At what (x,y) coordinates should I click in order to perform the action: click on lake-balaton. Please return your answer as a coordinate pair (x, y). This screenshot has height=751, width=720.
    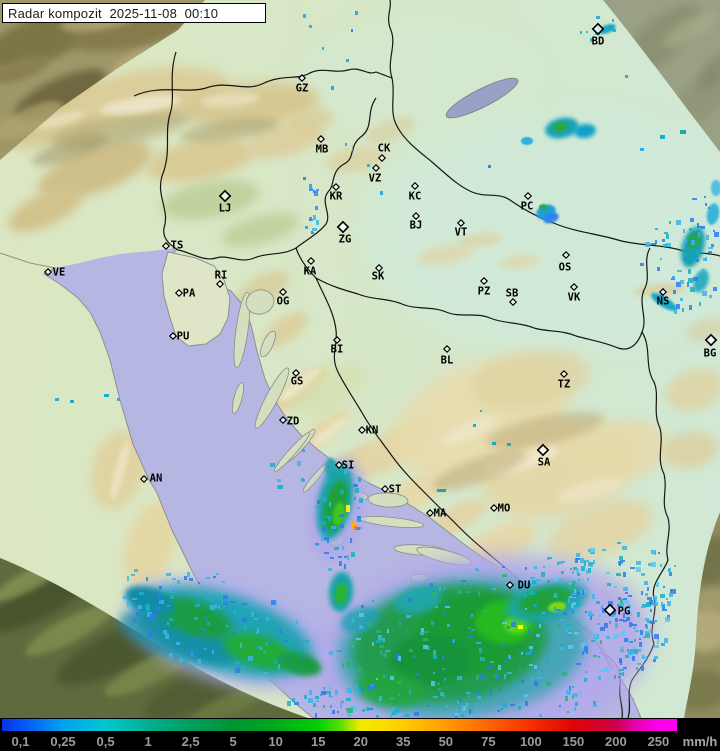
    Looking at the image, I should click on (482, 98).